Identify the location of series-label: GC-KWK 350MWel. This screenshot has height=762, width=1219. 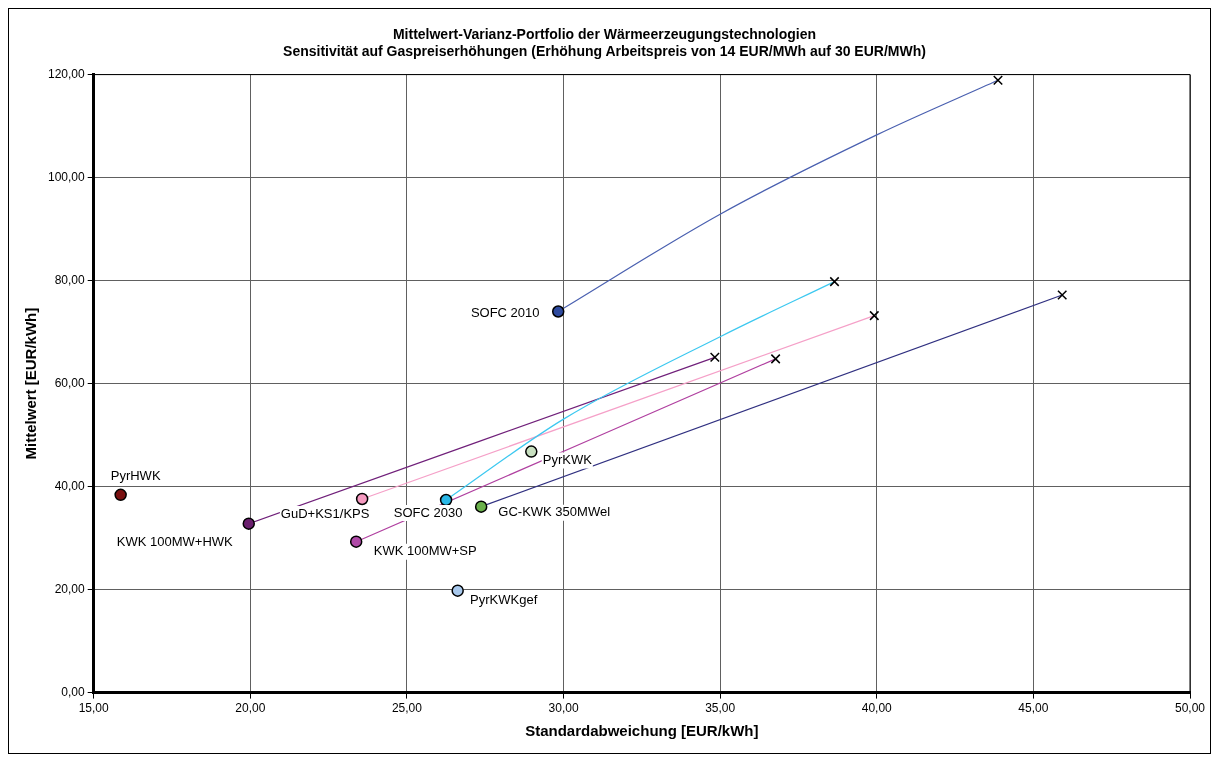
(554, 512).